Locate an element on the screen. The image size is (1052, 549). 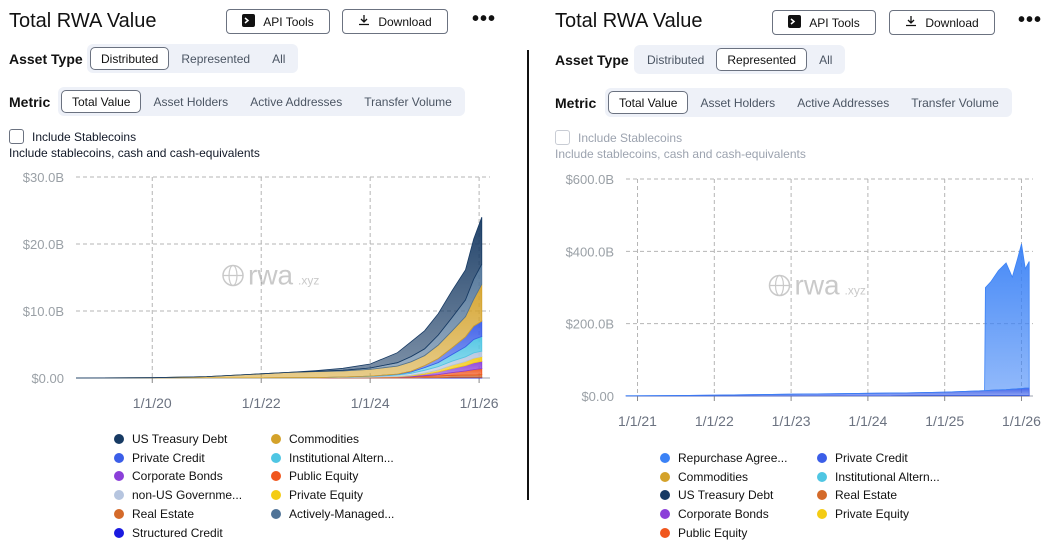
asset-type-selector: Distributed Represented All is located at coordinates (740, 59).